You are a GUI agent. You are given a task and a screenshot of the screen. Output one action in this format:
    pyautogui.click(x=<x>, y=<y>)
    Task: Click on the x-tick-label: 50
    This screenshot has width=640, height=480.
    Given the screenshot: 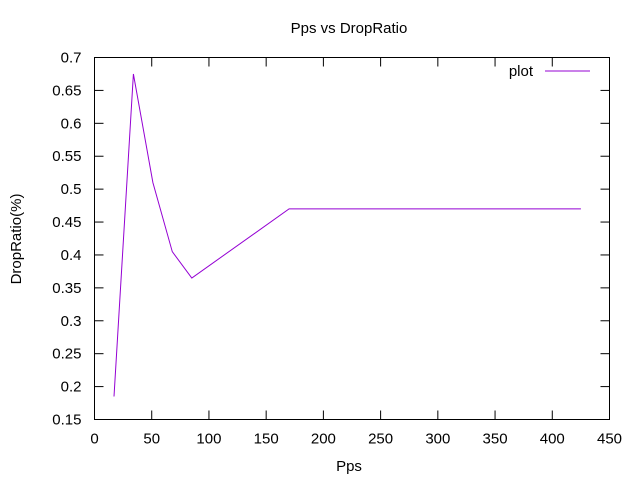 What is the action you would take?
    pyautogui.click(x=151, y=439)
    